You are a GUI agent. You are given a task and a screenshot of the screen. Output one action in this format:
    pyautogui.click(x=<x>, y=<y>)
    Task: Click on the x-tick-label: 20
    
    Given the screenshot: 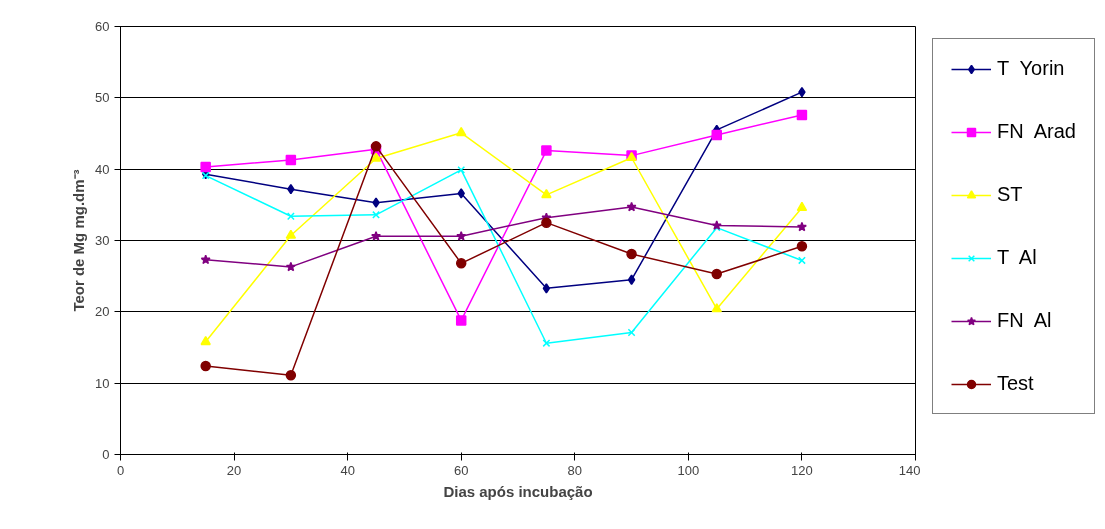 What is the action you would take?
    pyautogui.click(x=234, y=470)
    